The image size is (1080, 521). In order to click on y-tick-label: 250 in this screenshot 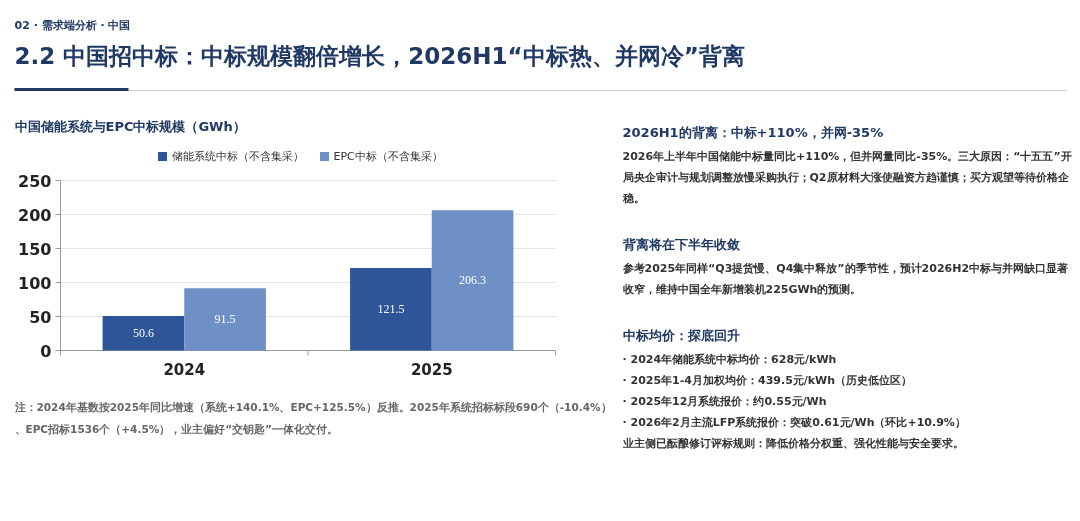, I will do `click(35, 181)`.